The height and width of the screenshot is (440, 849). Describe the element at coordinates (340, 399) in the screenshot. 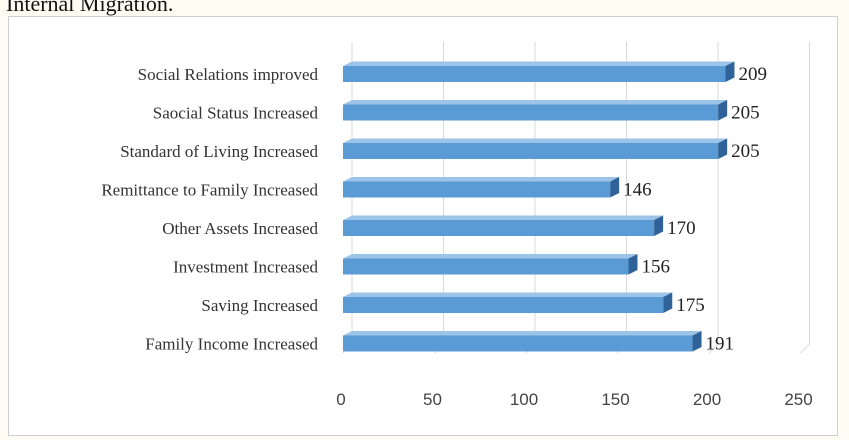

I see `x-tick-label: 0` at that location.